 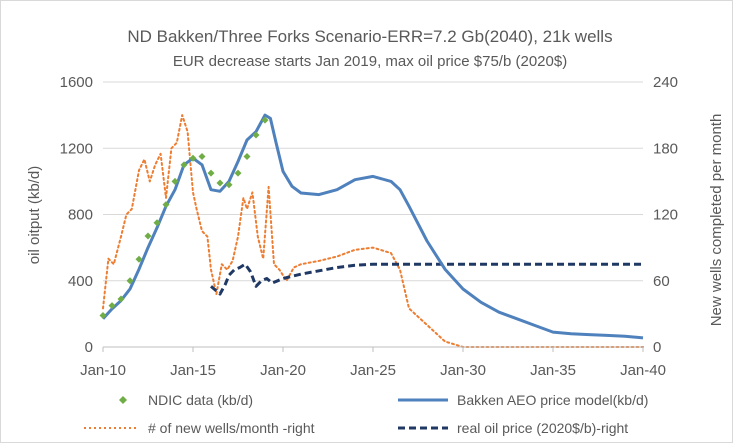 What do you see at coordinates (80, 215) in the screenshot?
I see `y-tick-label: 800` at bounding box center [80, 215].